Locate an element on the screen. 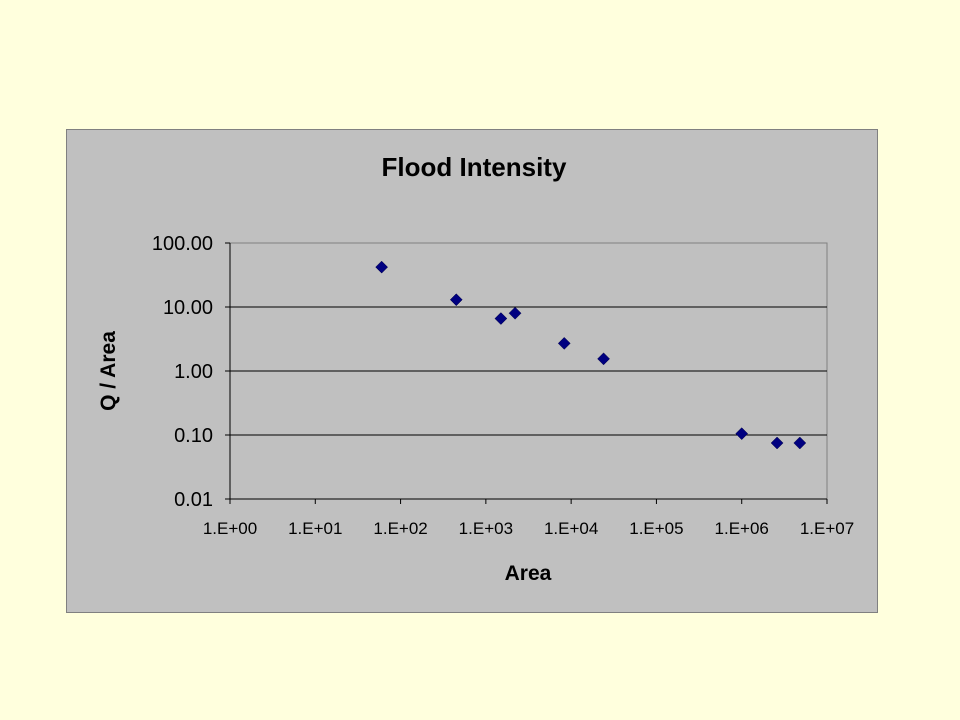 This screenshot has width=960, height=720. x-tick-label: 1.E+02 is located at coordinates (400, 528).